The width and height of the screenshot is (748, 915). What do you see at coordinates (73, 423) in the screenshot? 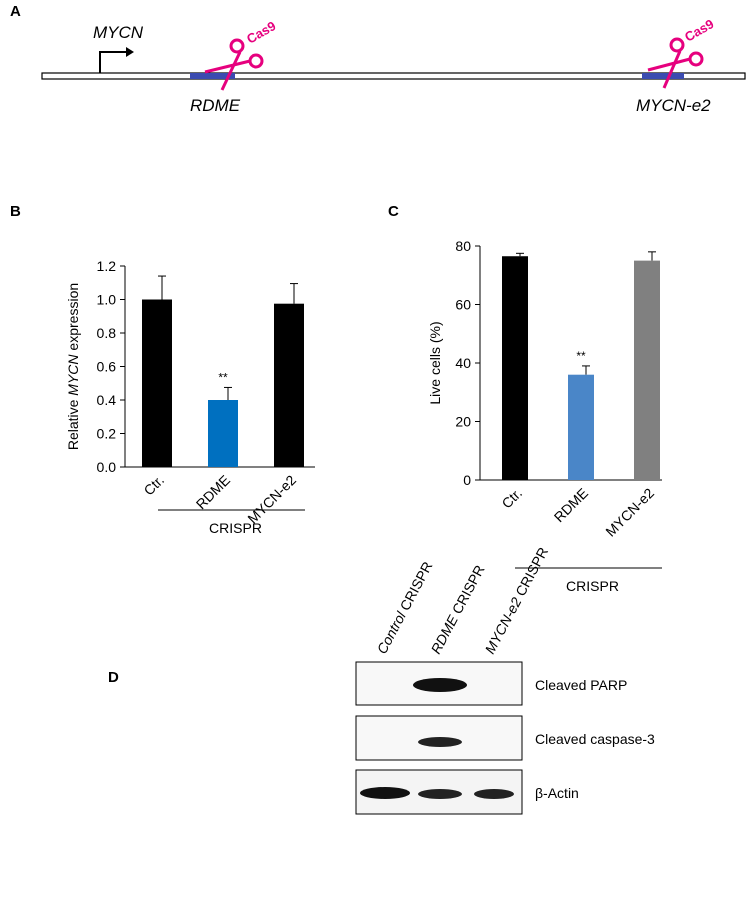
I see `y-axis-label-part: Relative` at bounding box center [73, 423].